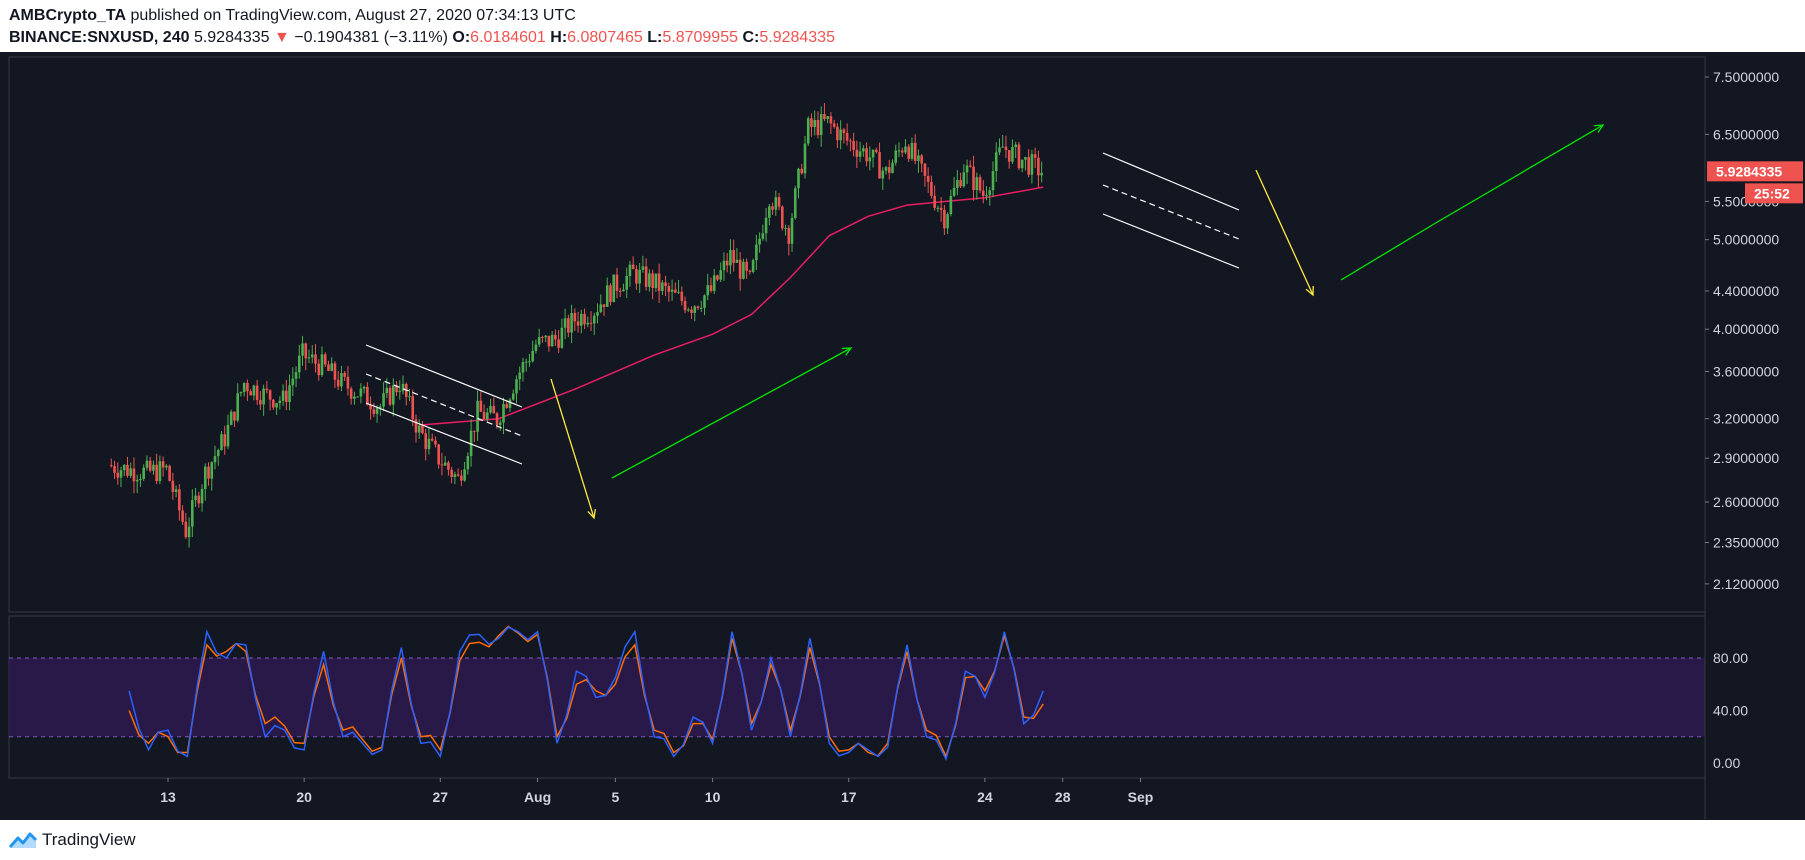 This screenshot has width=1805, height=860. I want to click on close-label: C:, so click(751, 37).